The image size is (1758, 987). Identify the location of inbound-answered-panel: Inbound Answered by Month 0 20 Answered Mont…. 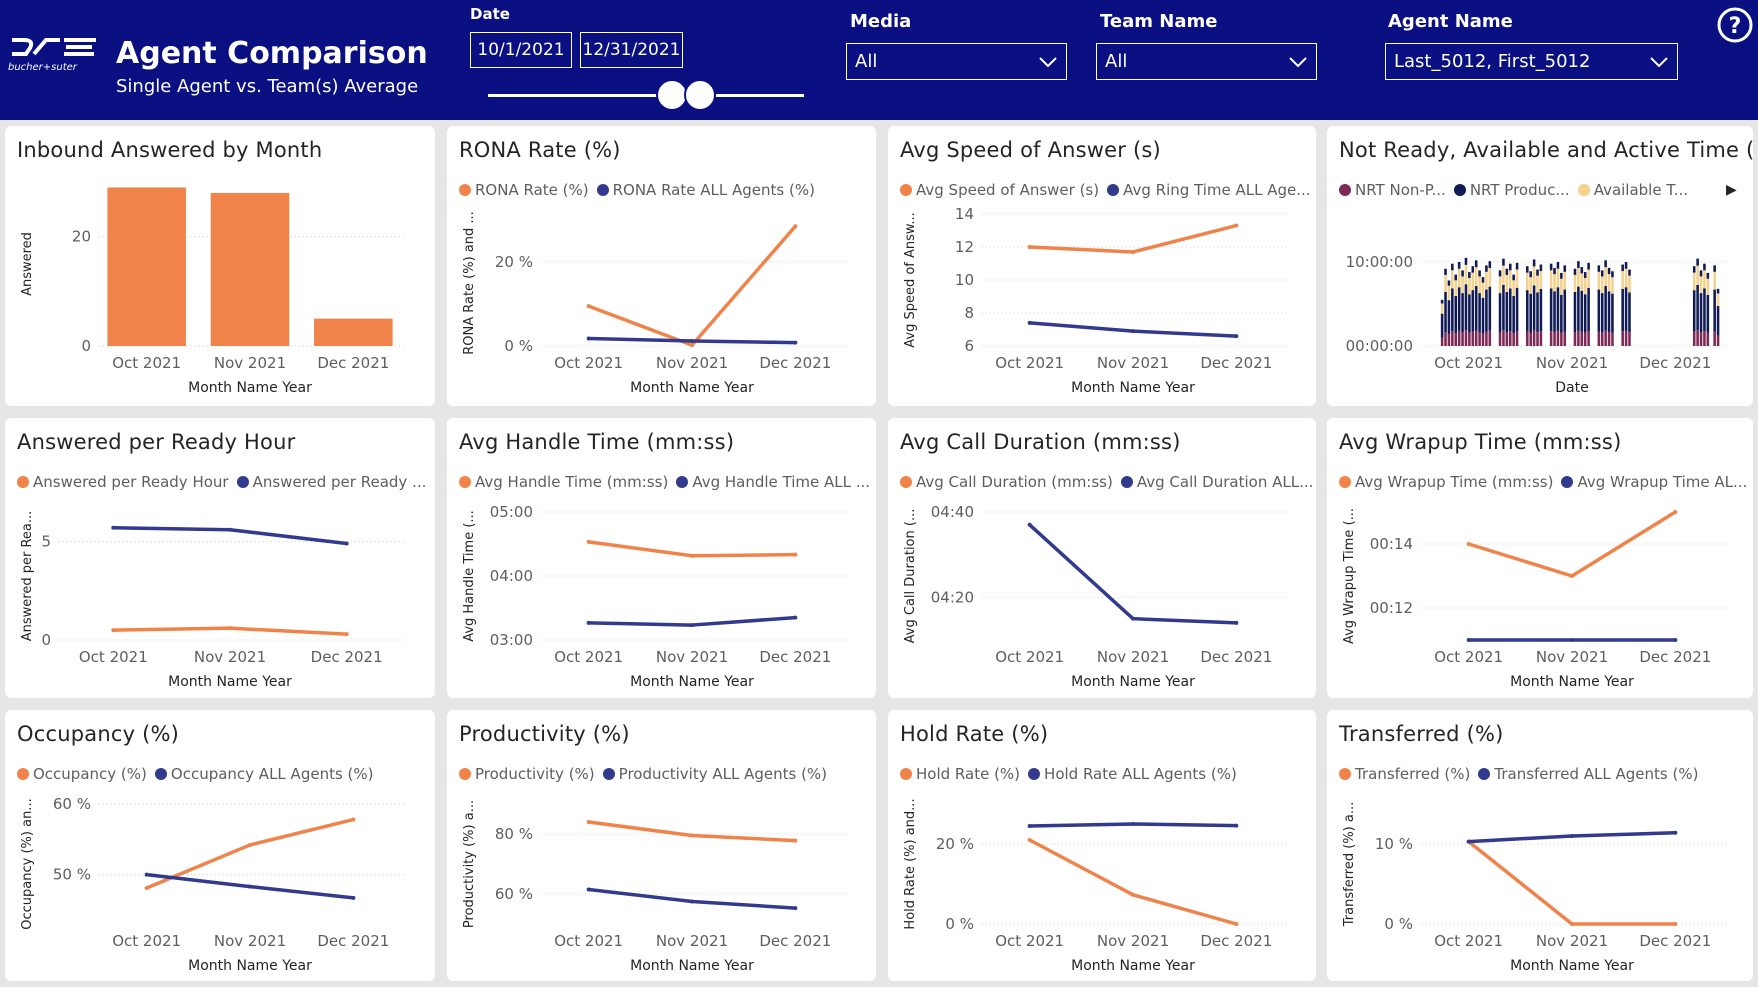
(220, 266).